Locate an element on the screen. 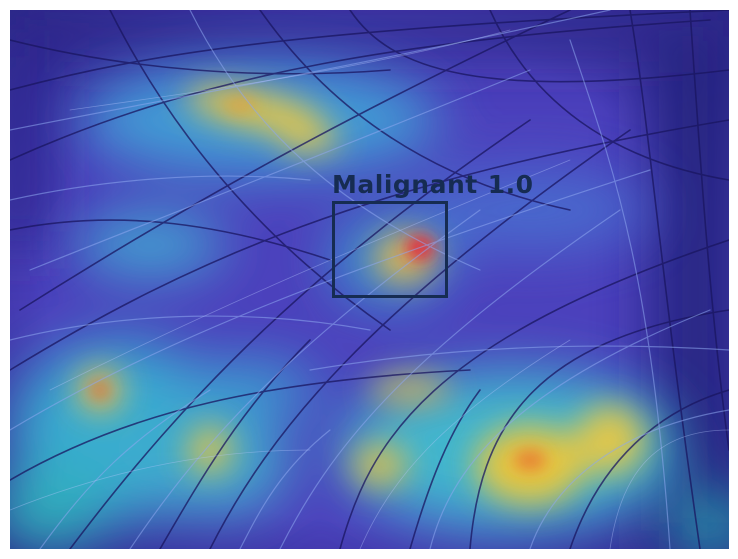 This screenshot has width=738, height=559. detection-score: 1.0 is located at coordinates (510, 184).